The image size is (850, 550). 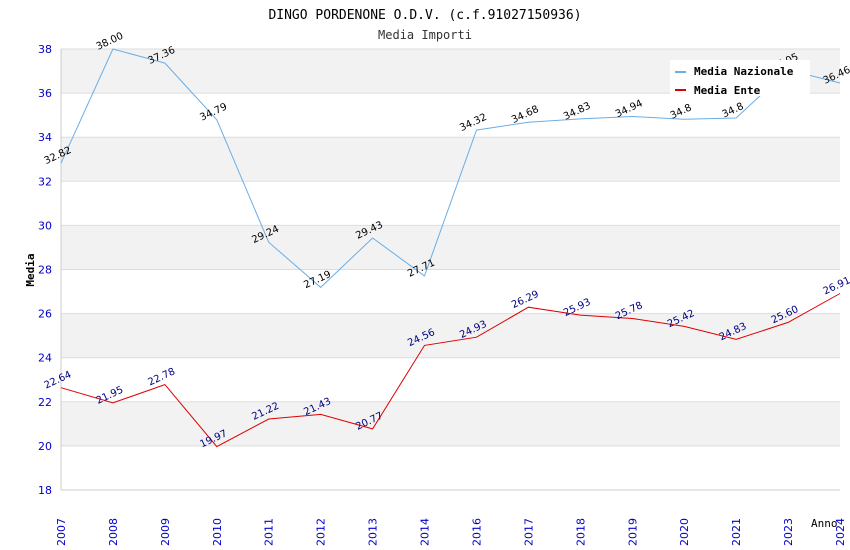 What do you see at coordinates (45, 446) in the screenshot?
I see `y-tick-label: 20` at bounding box center [45, 446].